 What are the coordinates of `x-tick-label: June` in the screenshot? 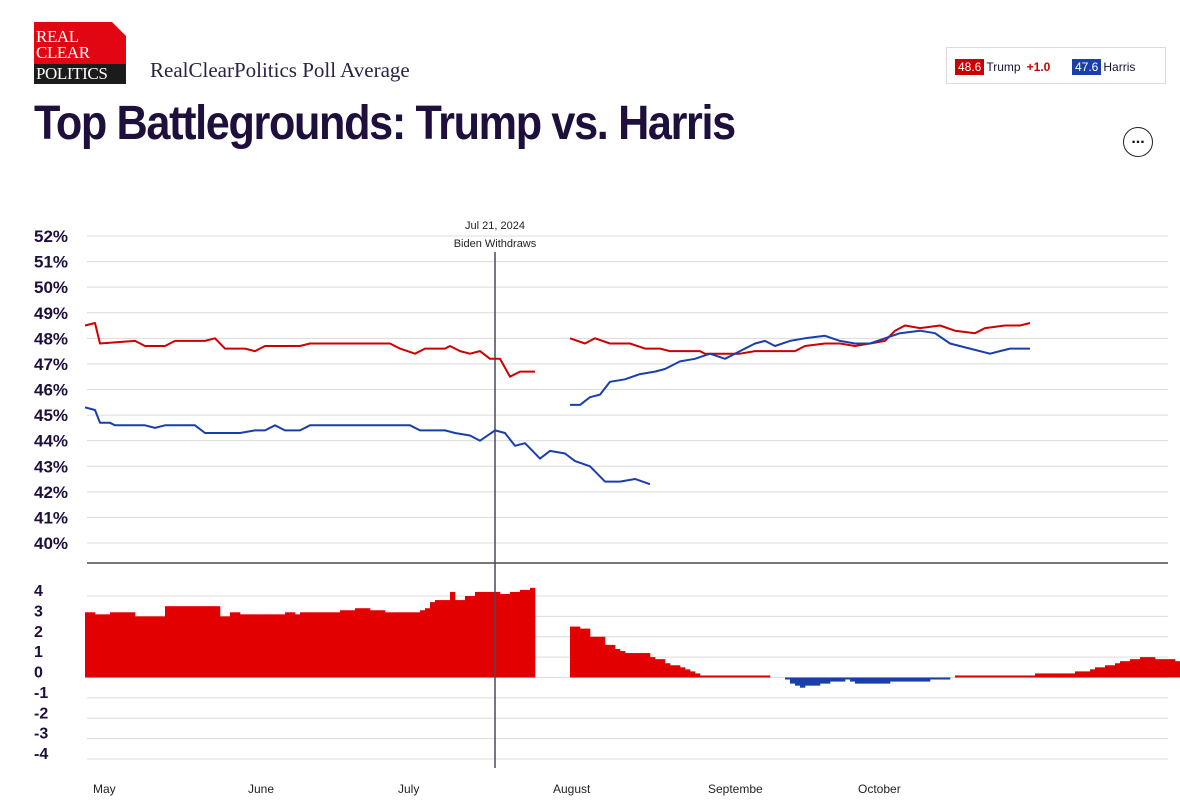 It's located at (261, 789).